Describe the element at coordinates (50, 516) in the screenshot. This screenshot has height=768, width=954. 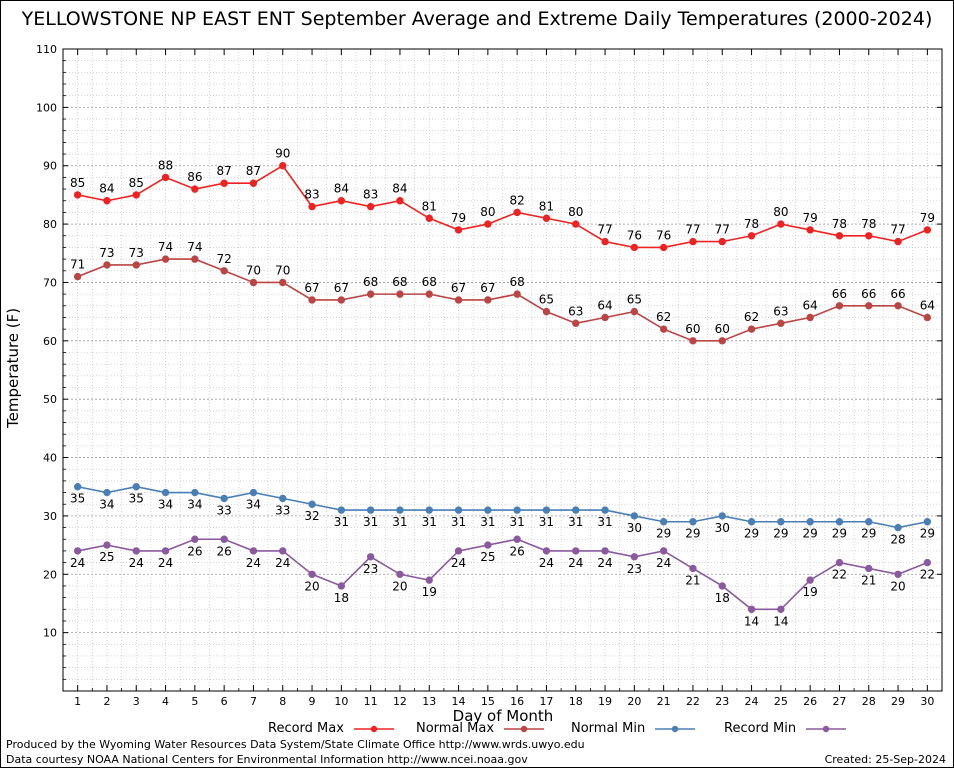
I see `y-tick-label: 30` at that location.